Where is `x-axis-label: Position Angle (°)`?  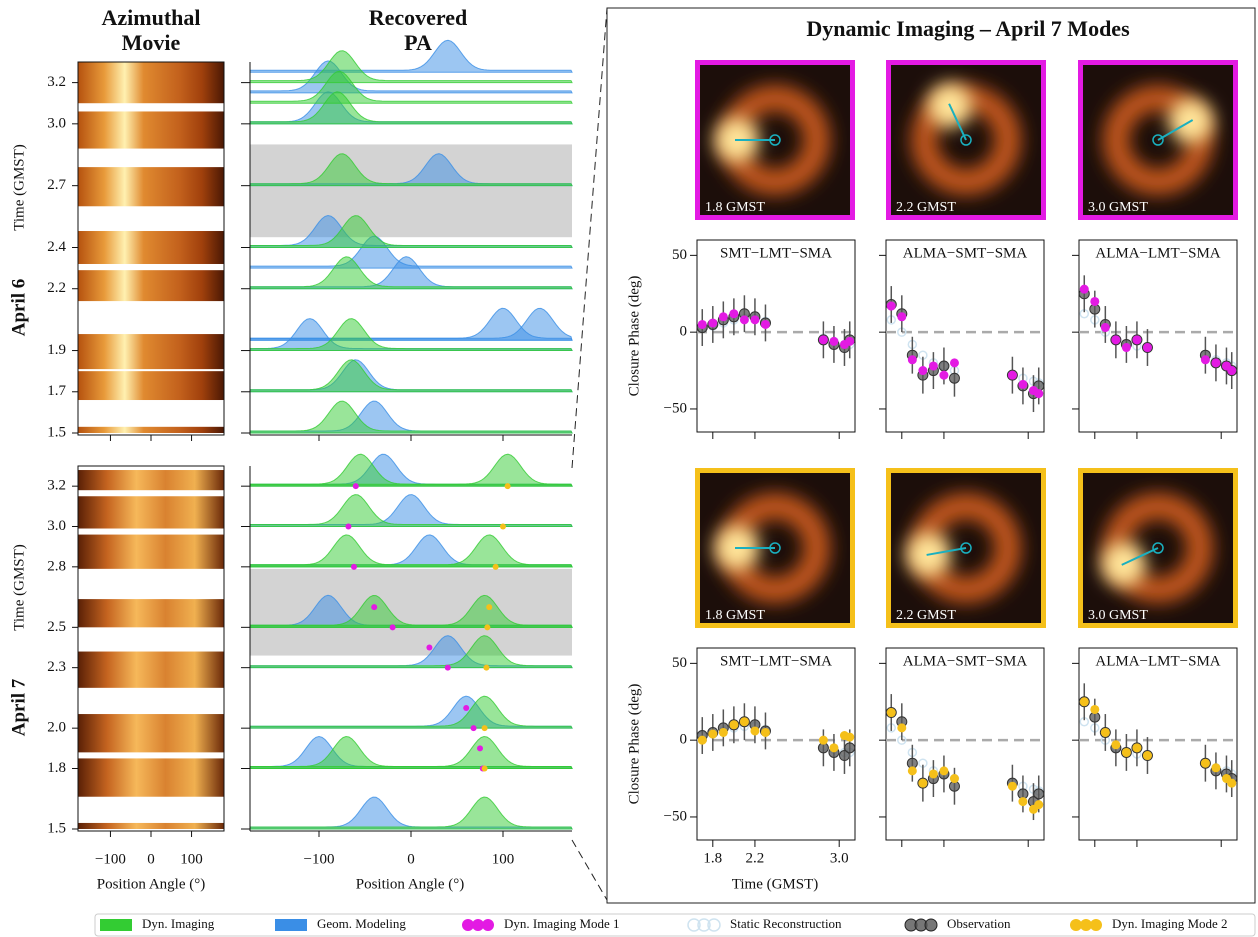
x-axis-label: Position Angle (°) is located at coordinates (151, 884).